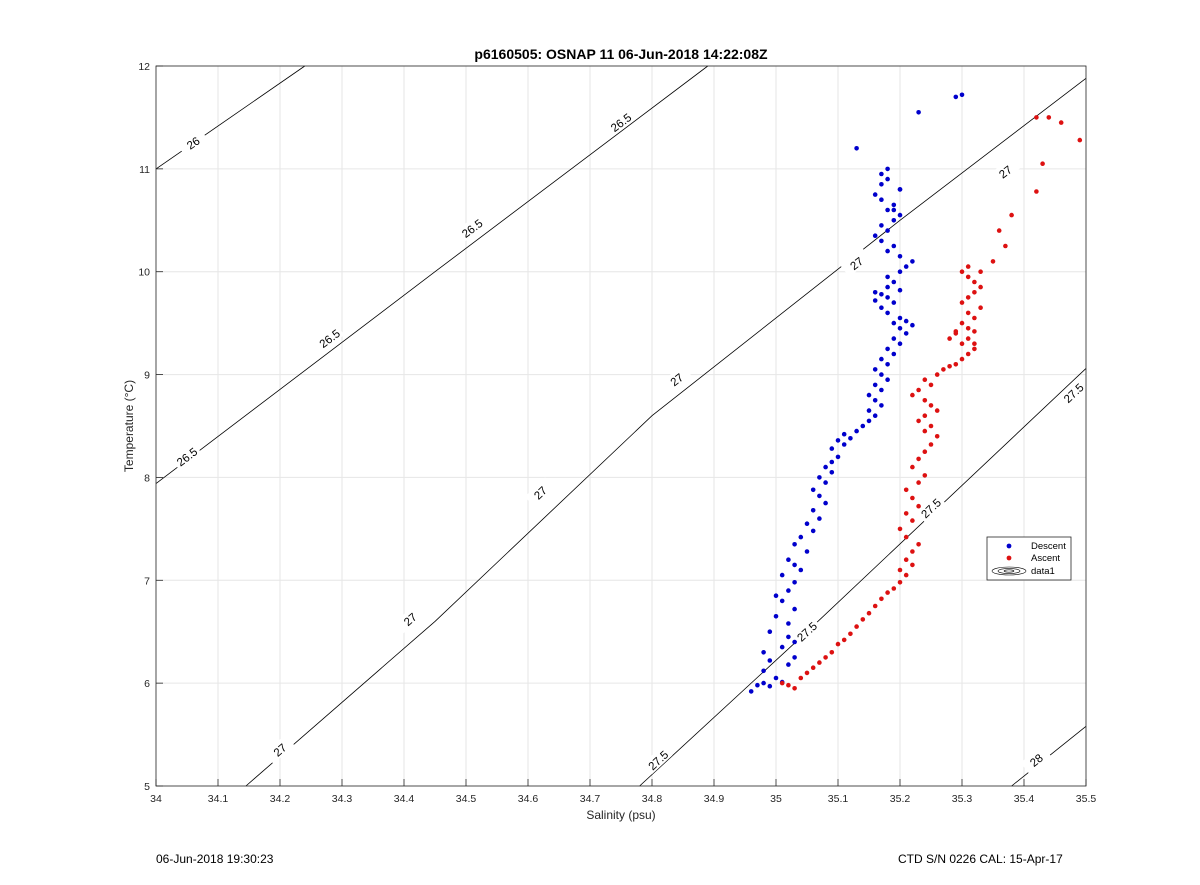  Describe the element at coordinates (150, 427) in the screenshot. I see `y-tick-labels: 5 6 7 8 9 10 11 12` at that location.